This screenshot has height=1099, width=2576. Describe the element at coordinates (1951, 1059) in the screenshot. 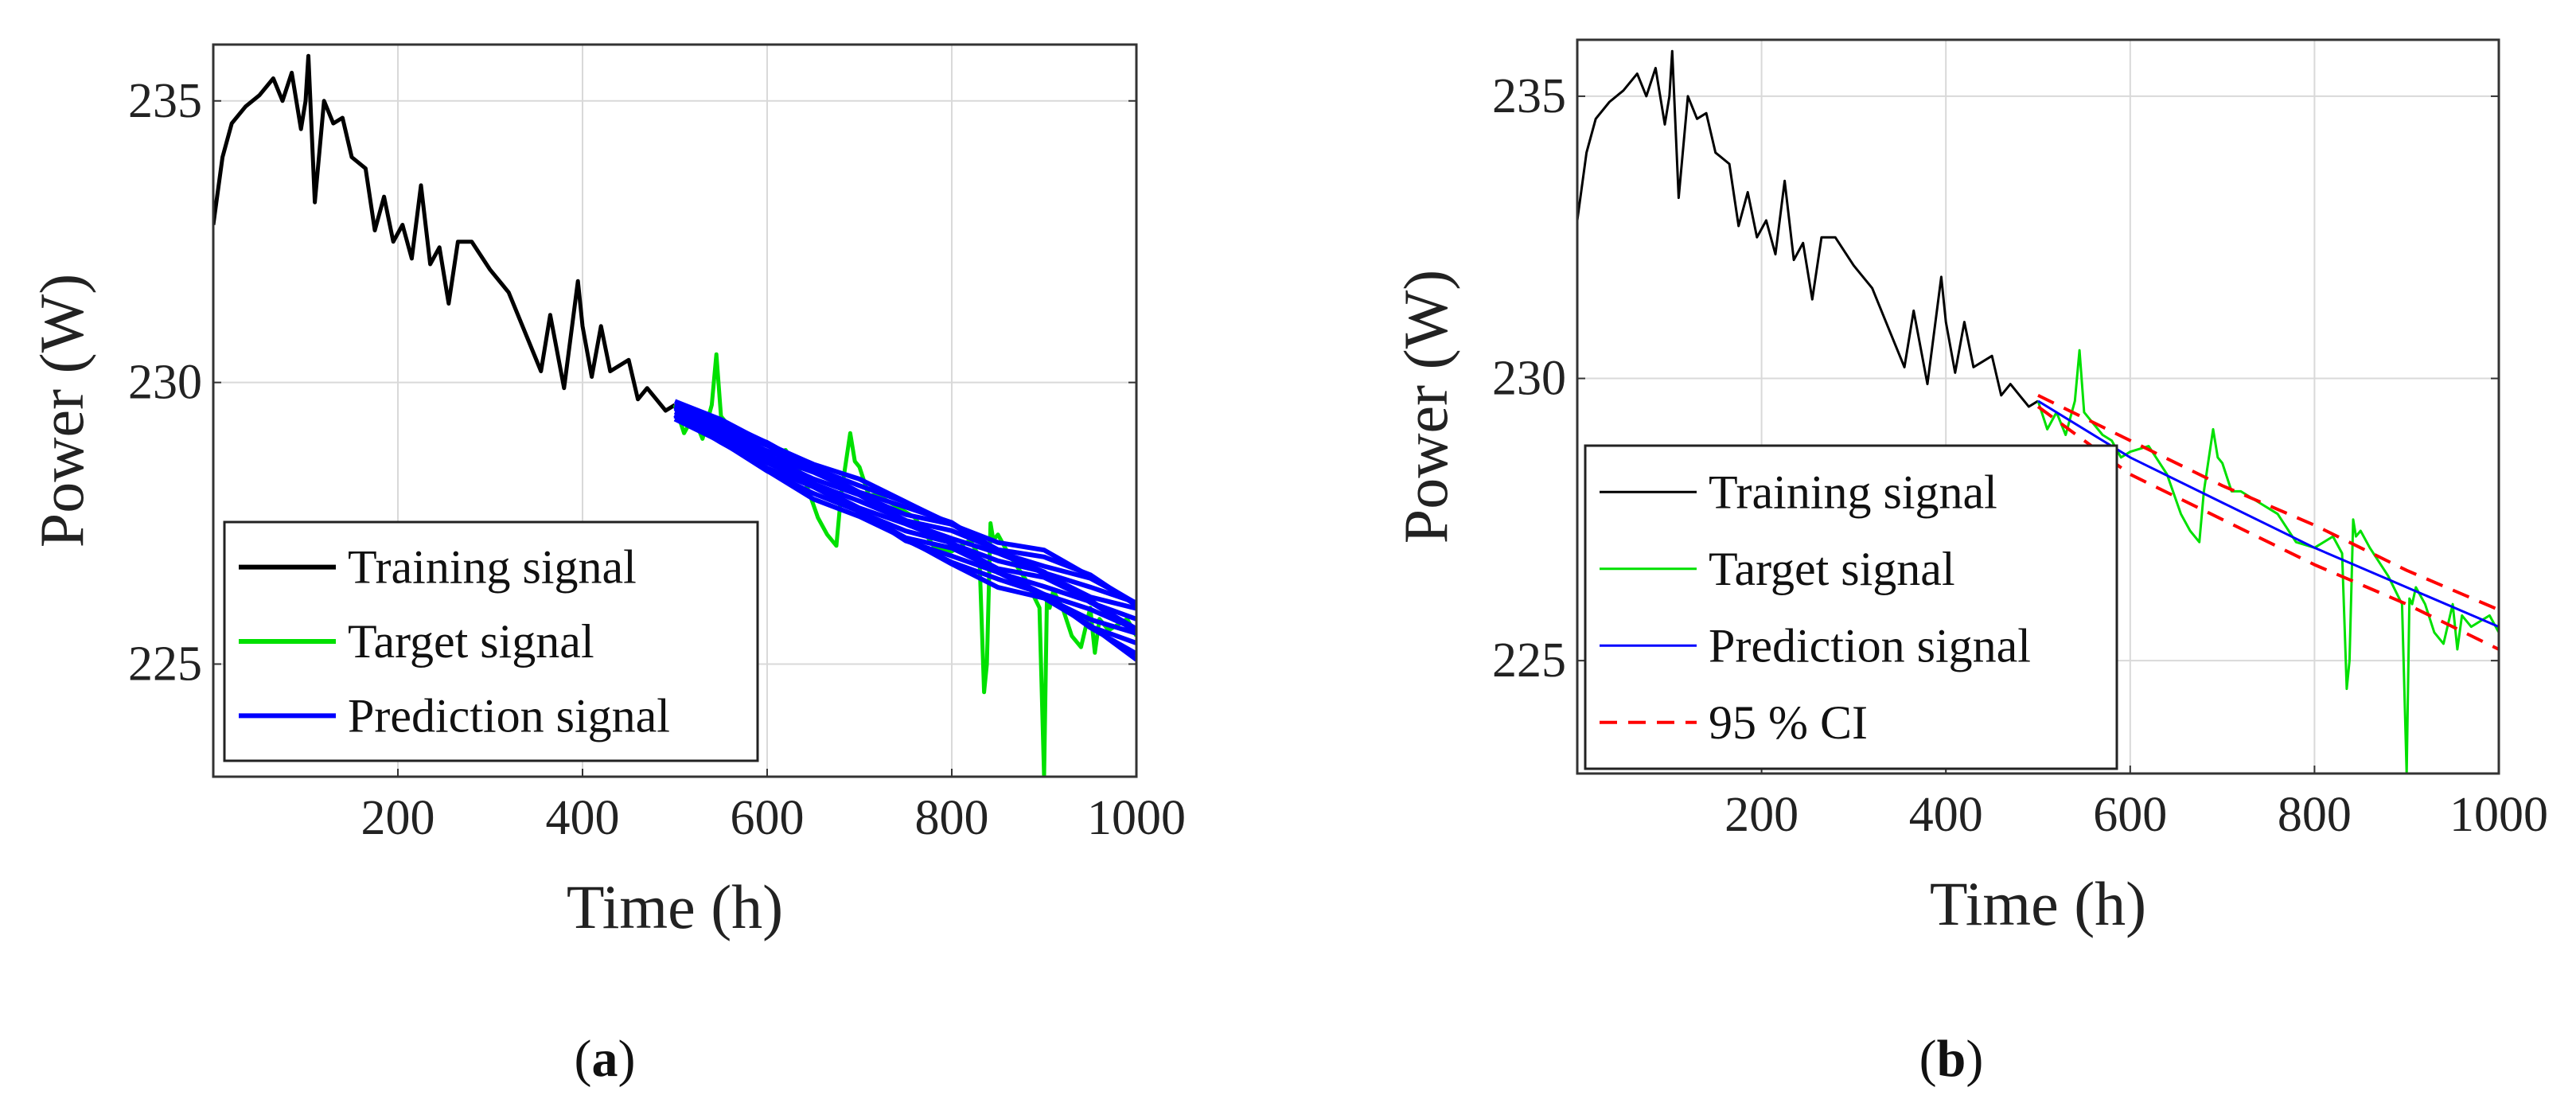

I see `panel-caption: (b)` at that location.